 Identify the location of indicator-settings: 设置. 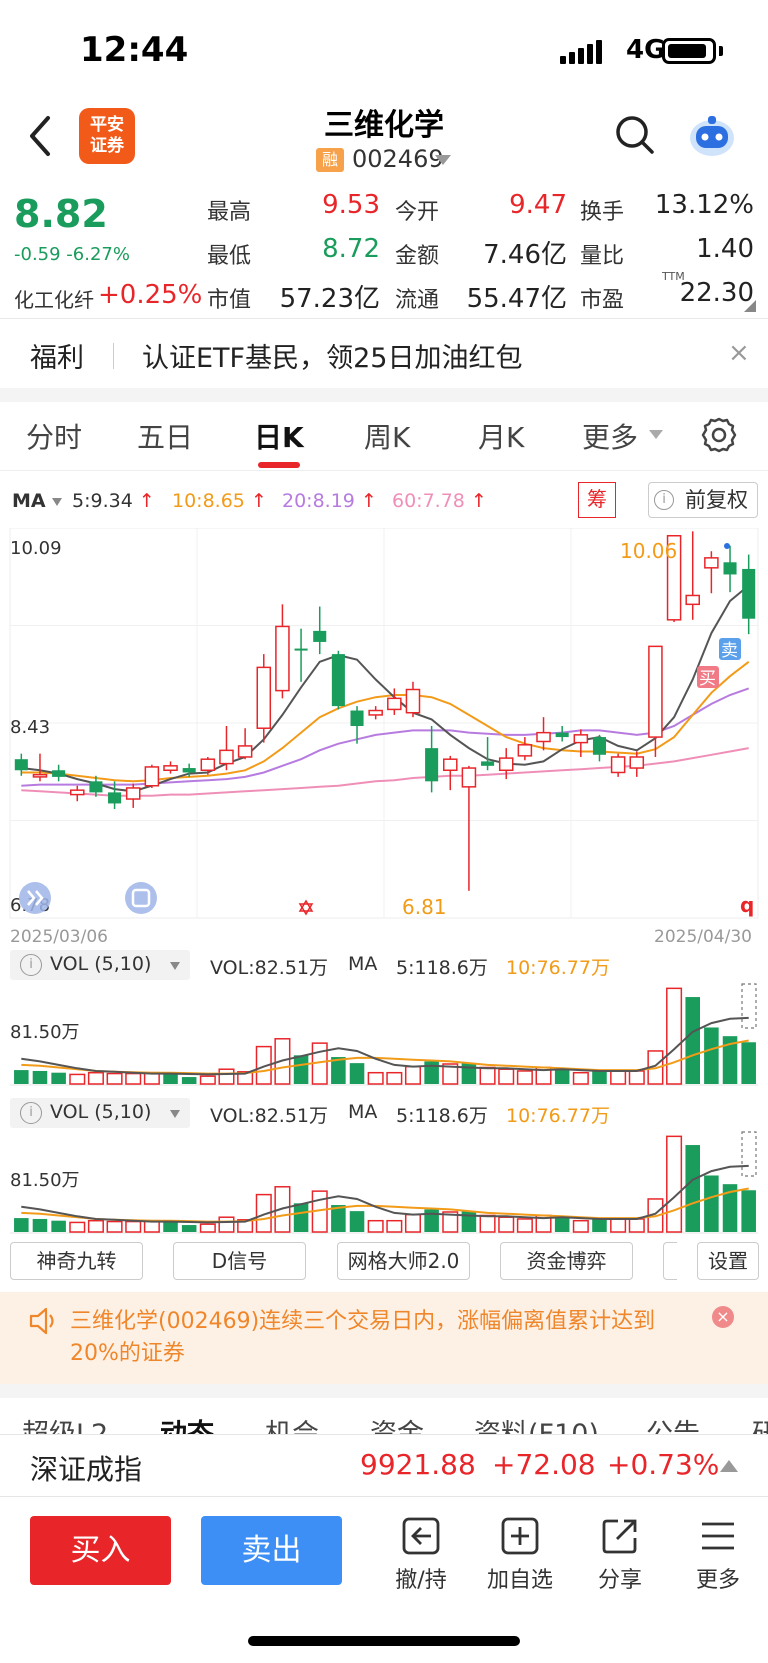
(728, 1261).